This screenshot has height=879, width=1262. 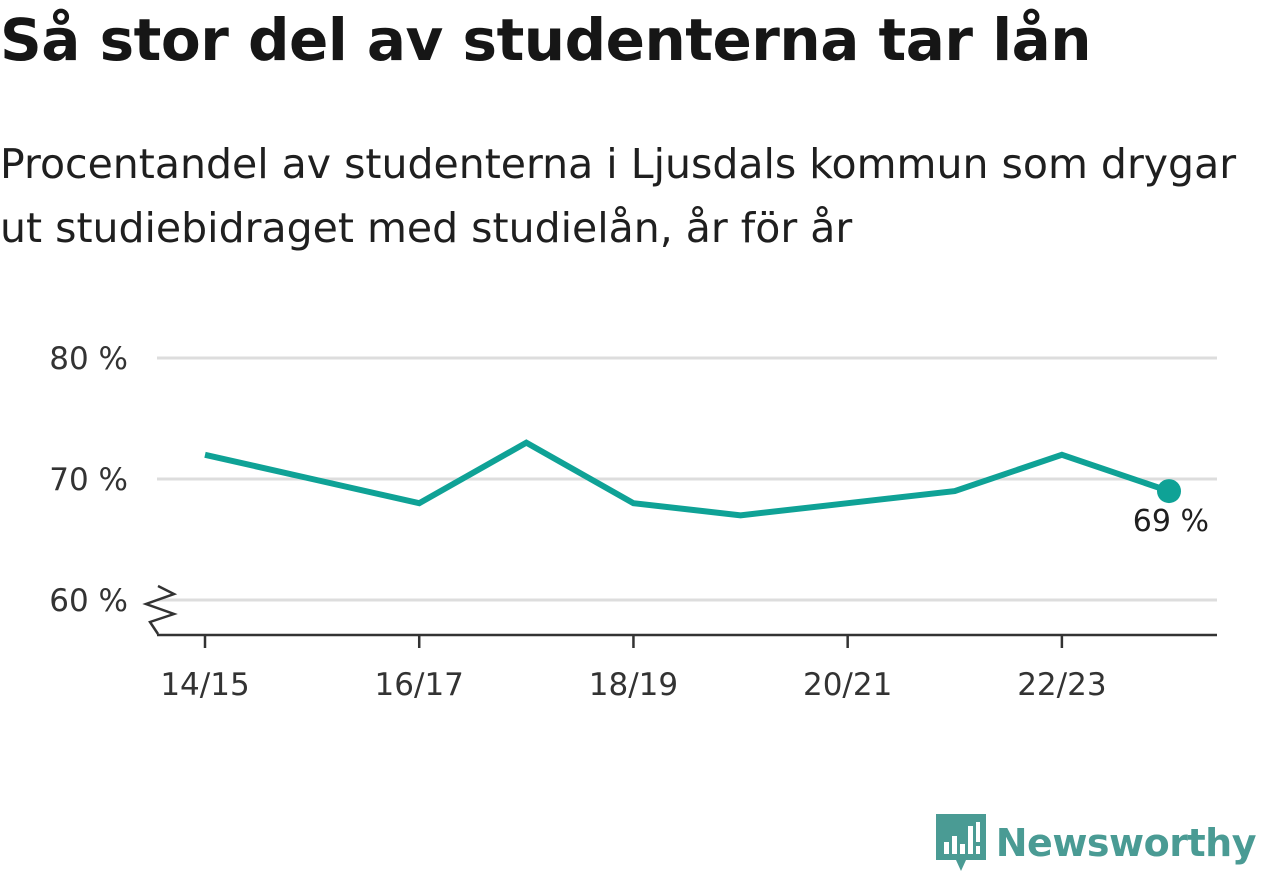 I want to click on series-line, so click(x=687, y=479).